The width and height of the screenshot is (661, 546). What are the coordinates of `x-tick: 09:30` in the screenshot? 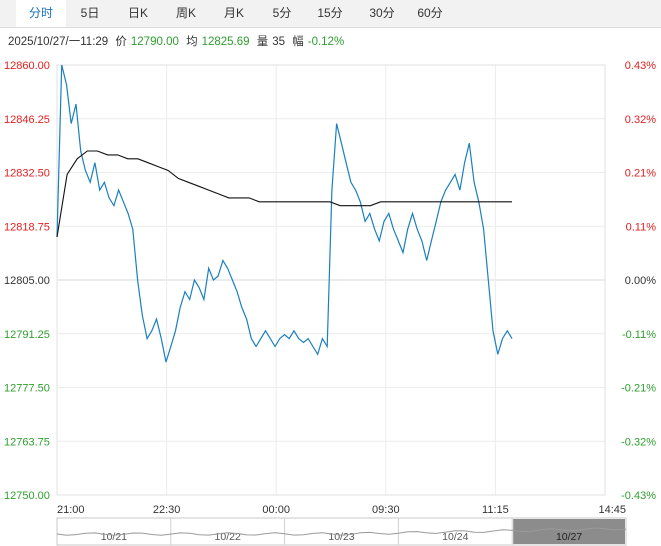 It's located at (386, 510).